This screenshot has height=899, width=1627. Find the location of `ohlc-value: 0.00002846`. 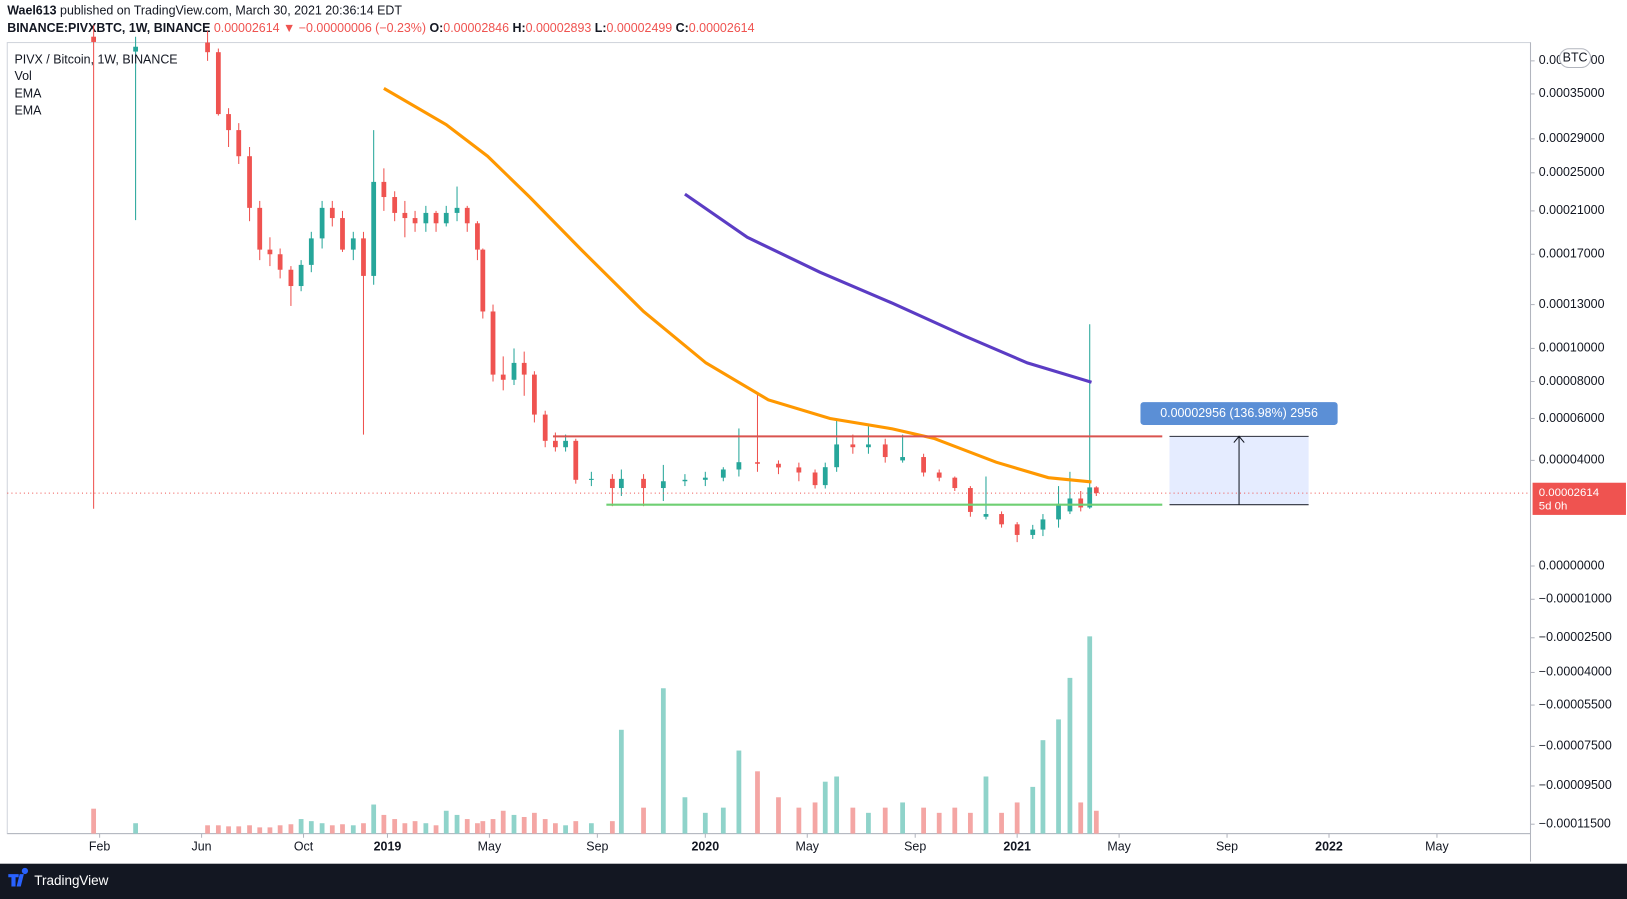

ohlc-value: 0.00002846 is located at coordinates (476, 28).